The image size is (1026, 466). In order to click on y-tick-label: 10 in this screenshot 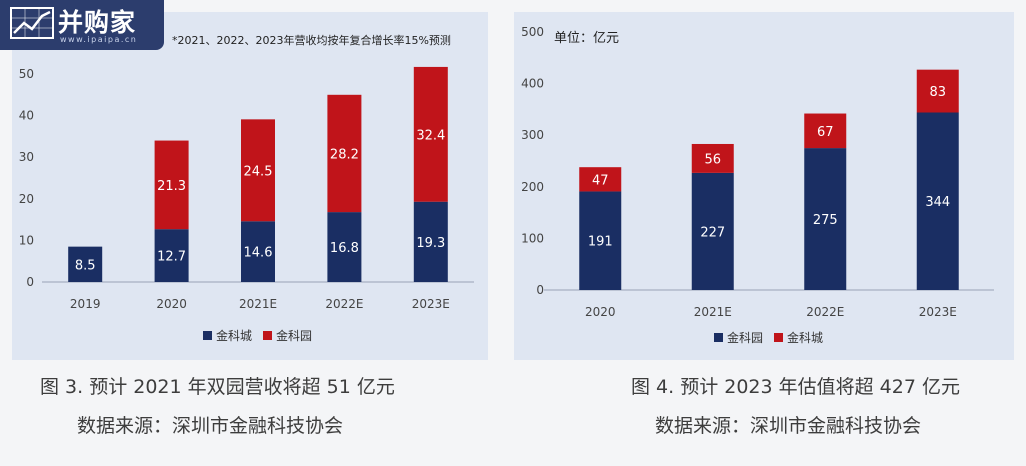, I will do `click(26, 240)`.